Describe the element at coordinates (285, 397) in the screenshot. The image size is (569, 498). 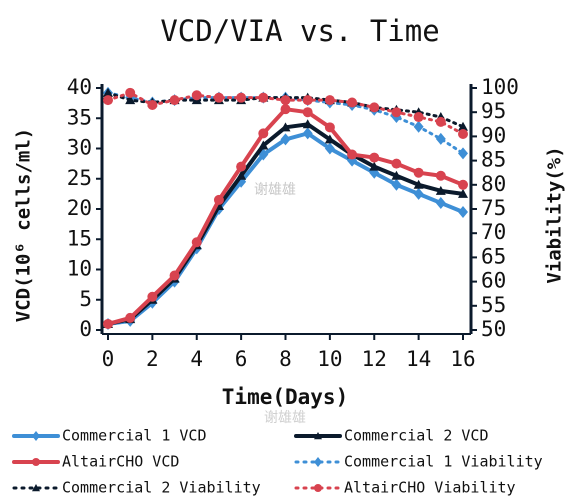
I see `x-axis-label: Time(Days)` at that location.